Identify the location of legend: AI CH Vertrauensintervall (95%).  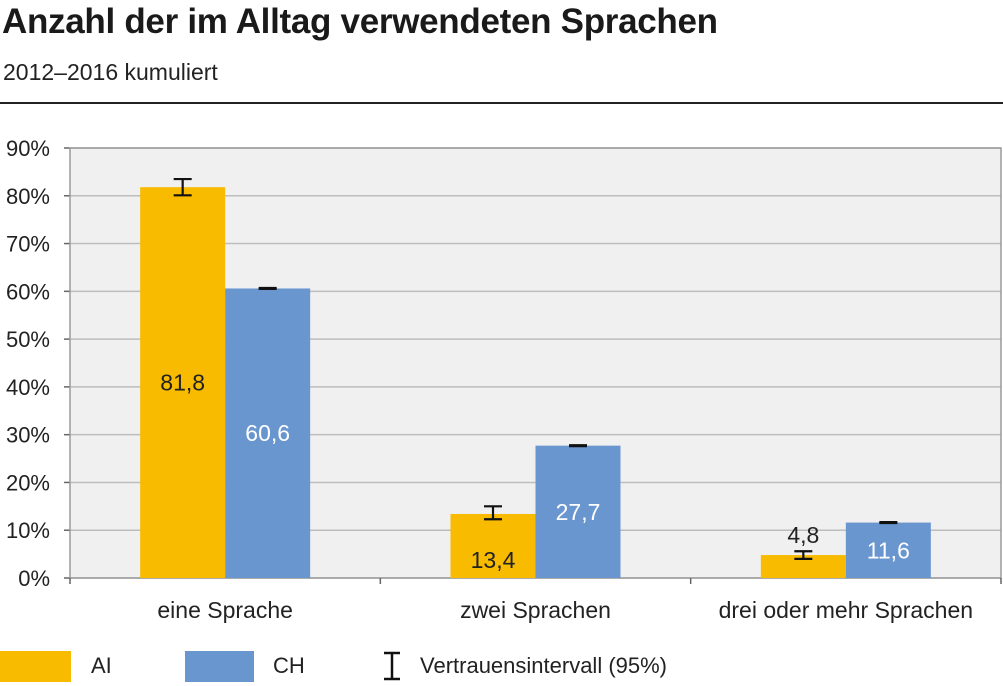
(501, 666).